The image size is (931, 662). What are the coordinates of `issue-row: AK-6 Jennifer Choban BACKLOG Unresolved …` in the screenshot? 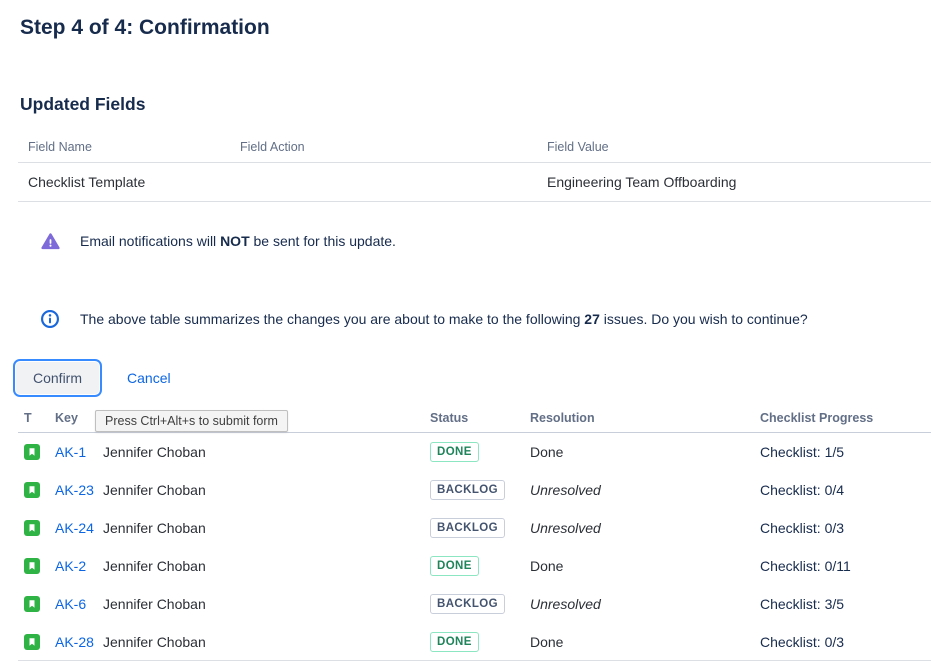 It's located at (474, 604).